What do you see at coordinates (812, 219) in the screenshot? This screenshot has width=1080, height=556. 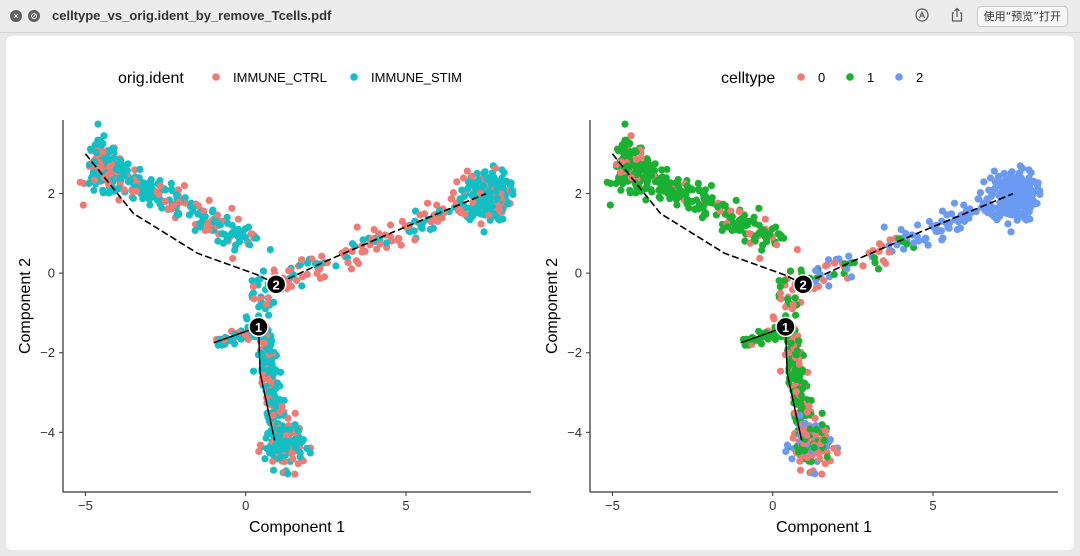 I see `trajectory-line` at bounding box center [812, 219].